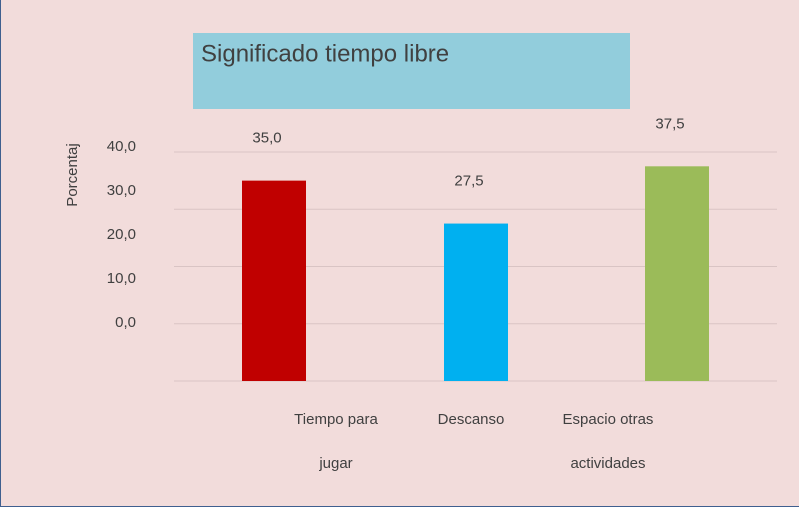 This screenshot has height=507, width=799. What do you see at coordinates (669, 123) in the screenshot?
I see `data-label: 37,5` at bounding box center [669, 123].